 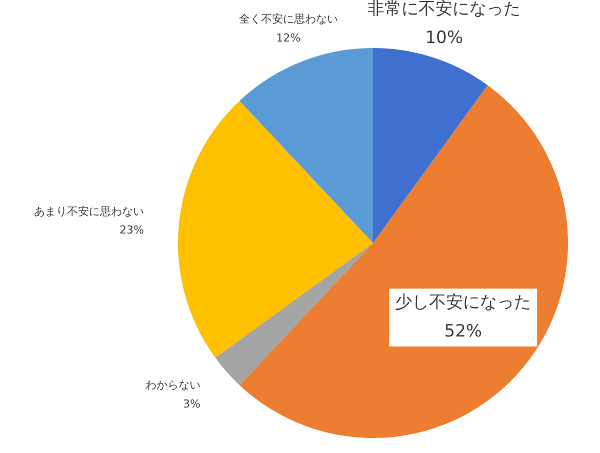 I want to click on data-label: 12%, so click(x=288, y=37).